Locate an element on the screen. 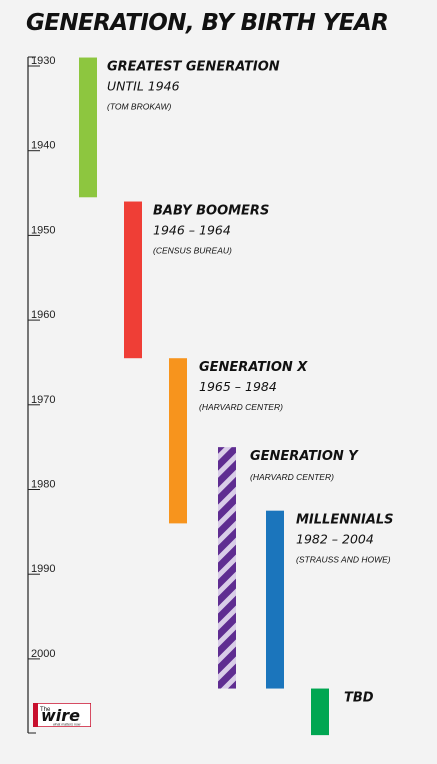  logo-small-text: The is located at coordinates (45, 710).